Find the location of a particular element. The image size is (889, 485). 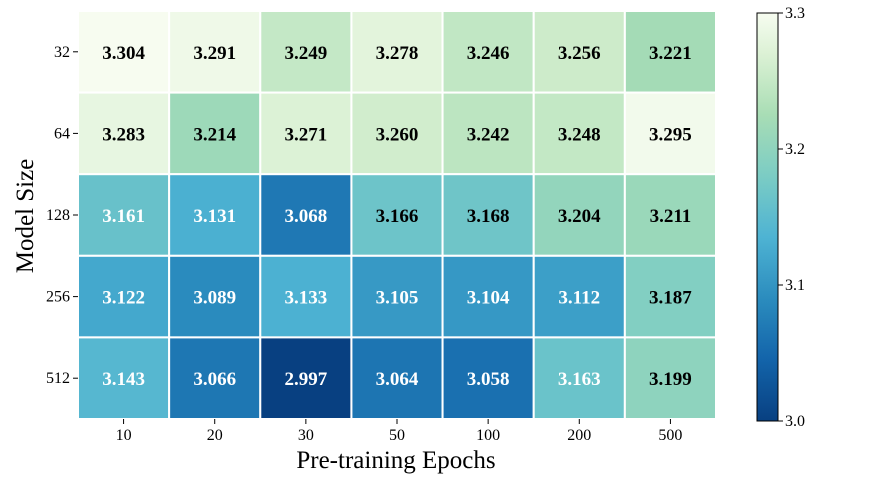

cell-value-label: 3.204 is located at coordinates (579, 216).